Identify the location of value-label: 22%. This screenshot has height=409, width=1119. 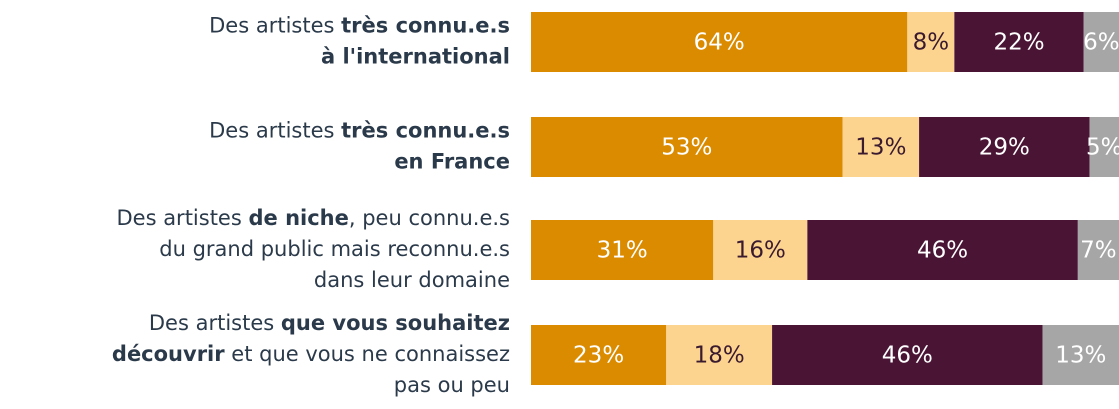
(1018, 43).